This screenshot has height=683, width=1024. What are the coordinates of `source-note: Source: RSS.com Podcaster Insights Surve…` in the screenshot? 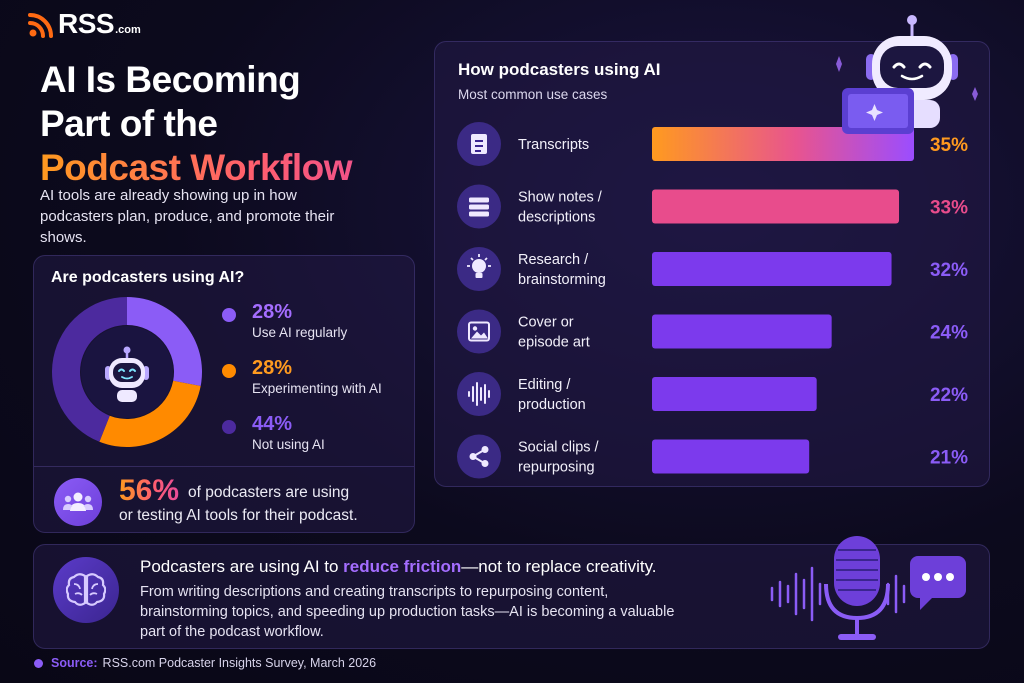 It's located at (205, 663).